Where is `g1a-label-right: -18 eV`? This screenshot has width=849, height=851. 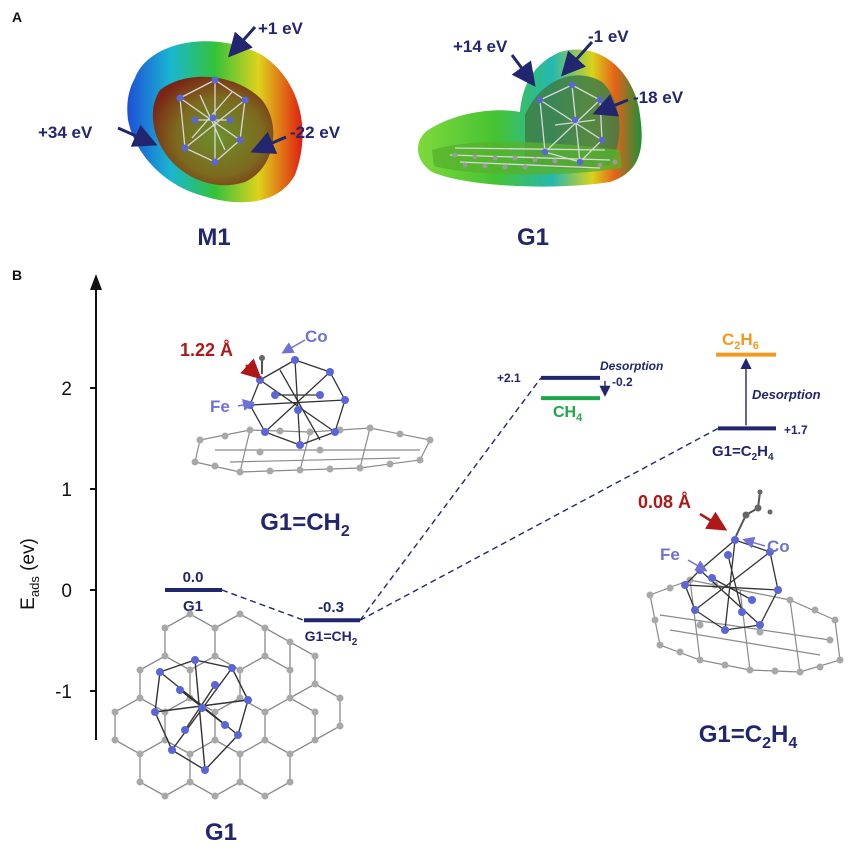 g1a-label-right: -18 eV is located at coordinates (658, 97).